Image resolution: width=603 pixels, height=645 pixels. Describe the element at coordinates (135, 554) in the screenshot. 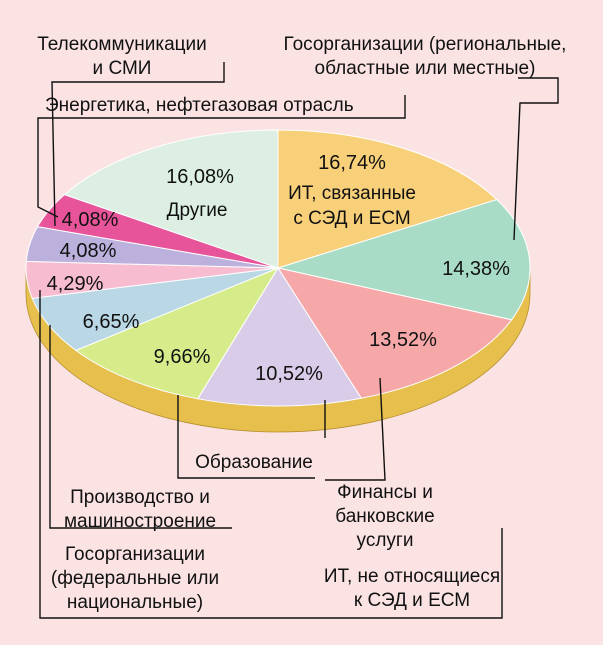

I see `callout-gov-federal-line1: Госорганизации` at that location.